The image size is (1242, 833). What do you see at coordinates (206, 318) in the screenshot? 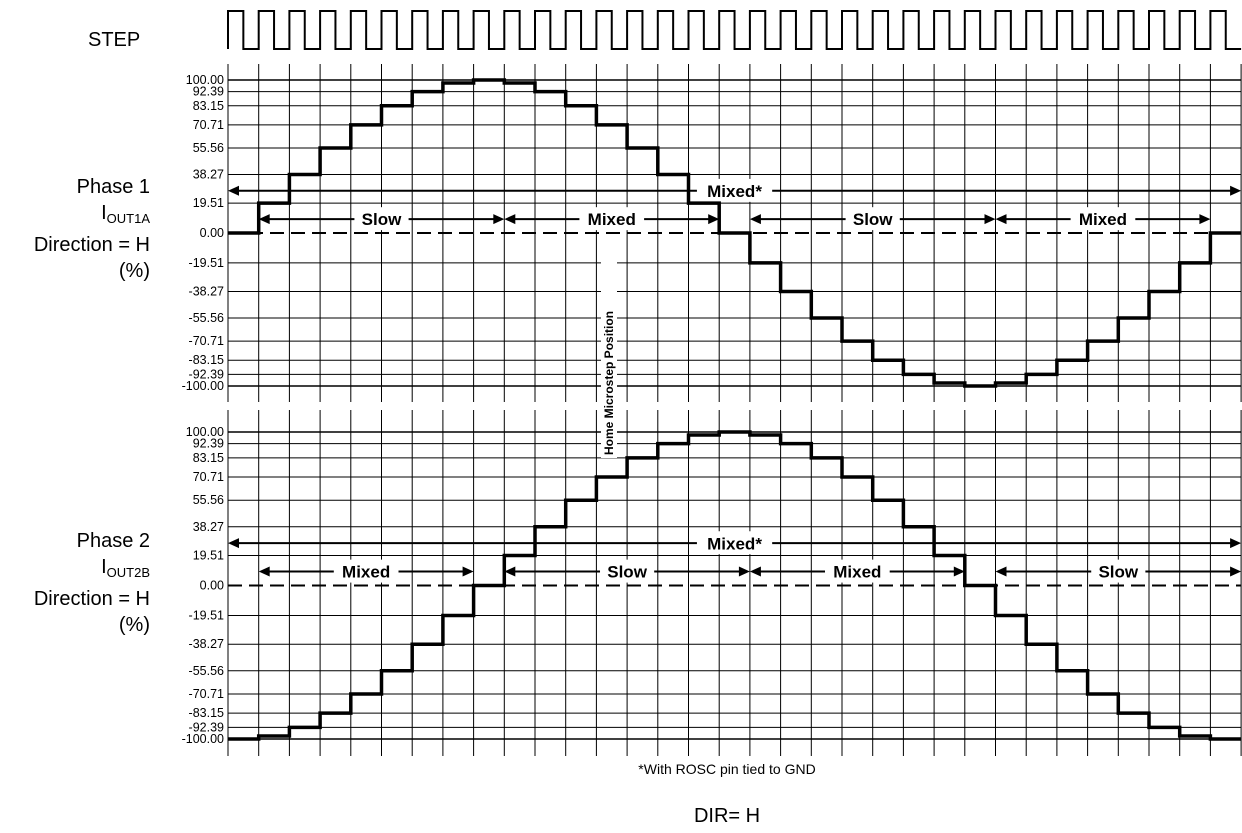
I see `phase1-ytick-label: -55.56` at bounding box center [206, 318].